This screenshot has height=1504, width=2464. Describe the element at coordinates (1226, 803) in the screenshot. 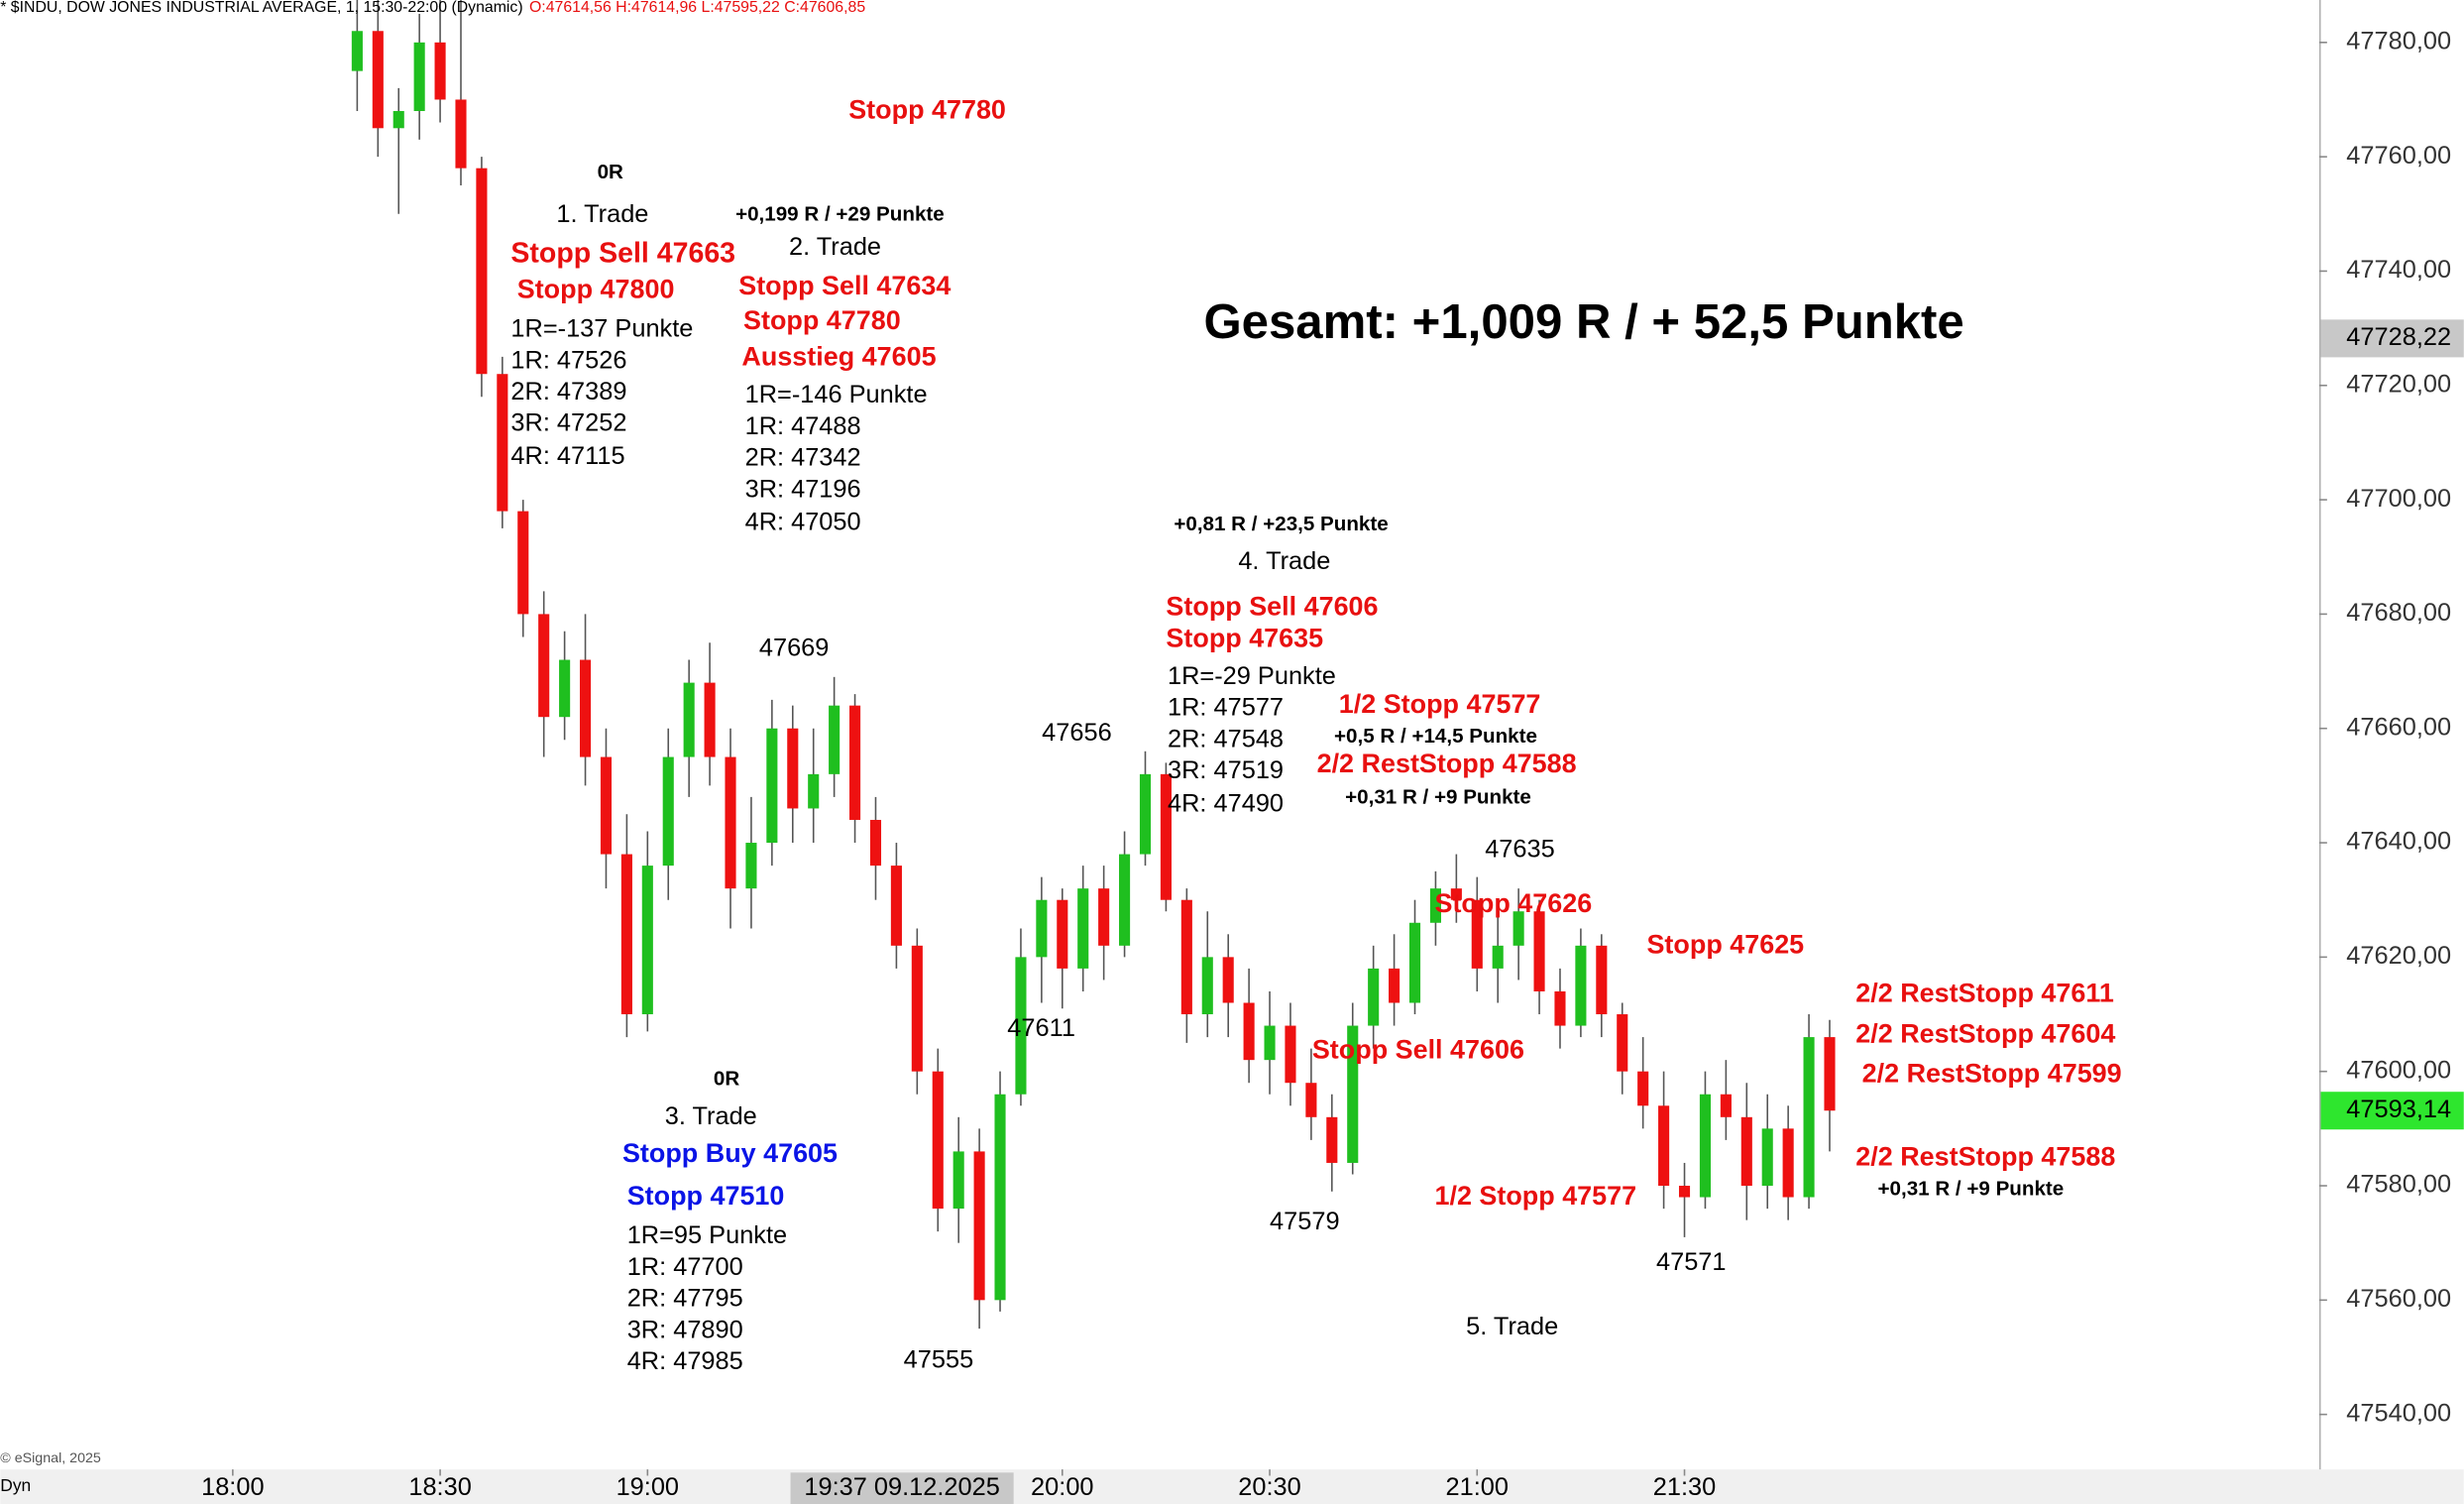

I see `annotation: 4R: 47490` at that location.